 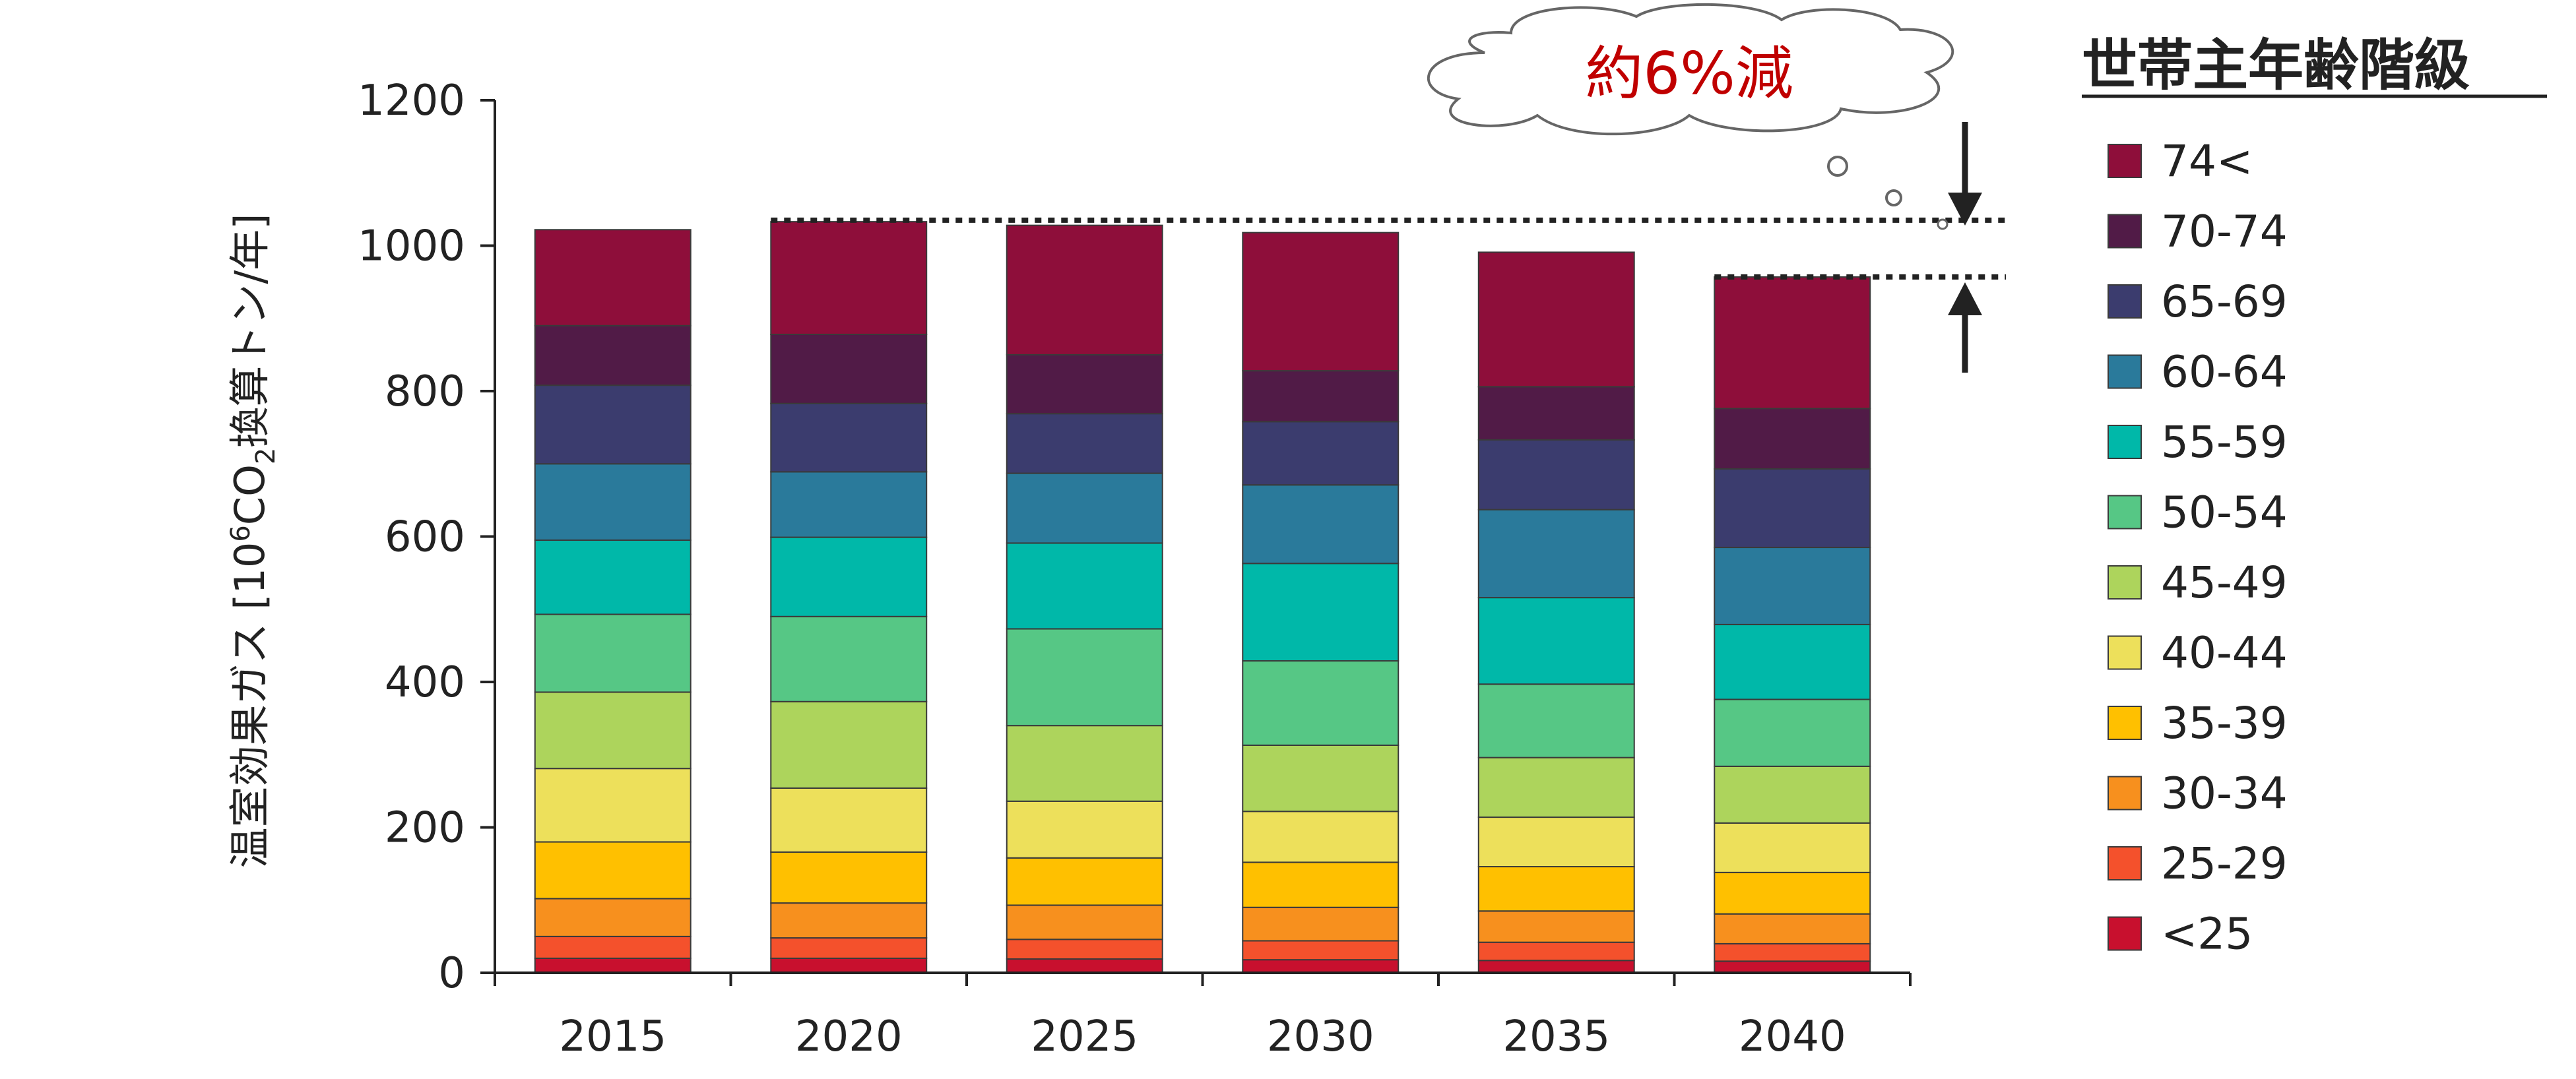 What do you see at coordinates (613, 653) in the screenshot?
I see `bar-segment-50-54-2015` at bounding box center [613, 653].